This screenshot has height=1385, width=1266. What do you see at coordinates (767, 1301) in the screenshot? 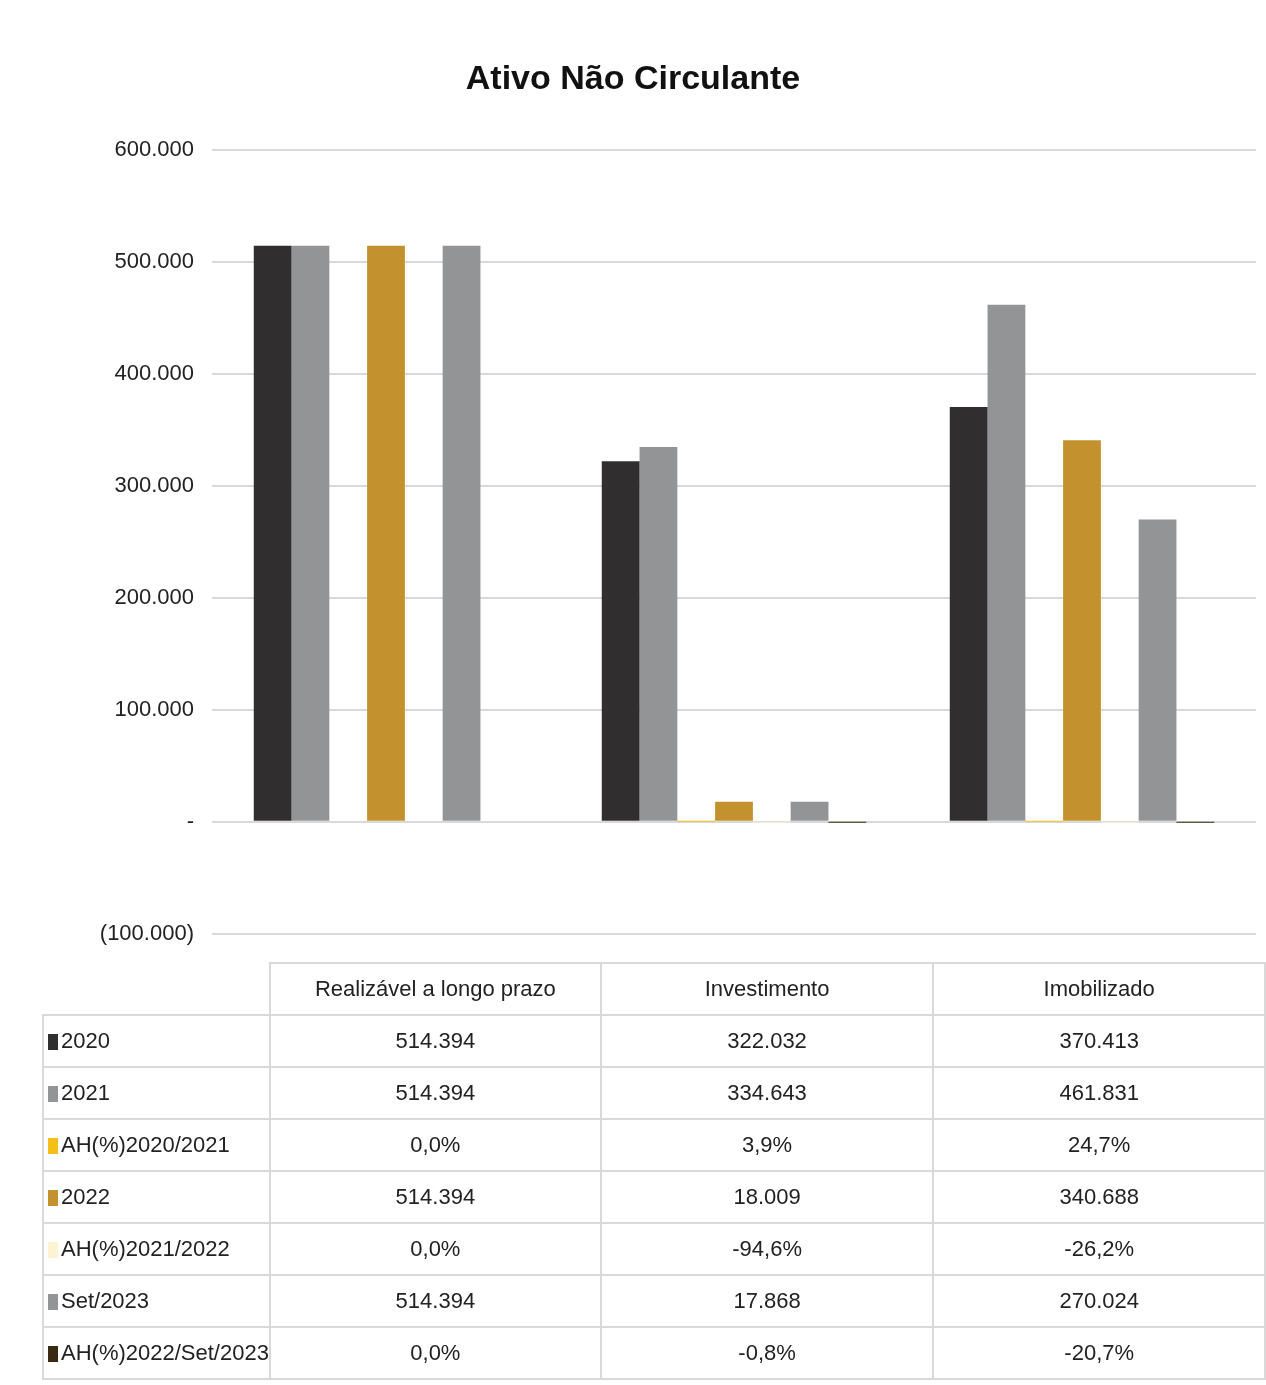
I see `data-label: 17.868` at bounding box center [767, 1301].